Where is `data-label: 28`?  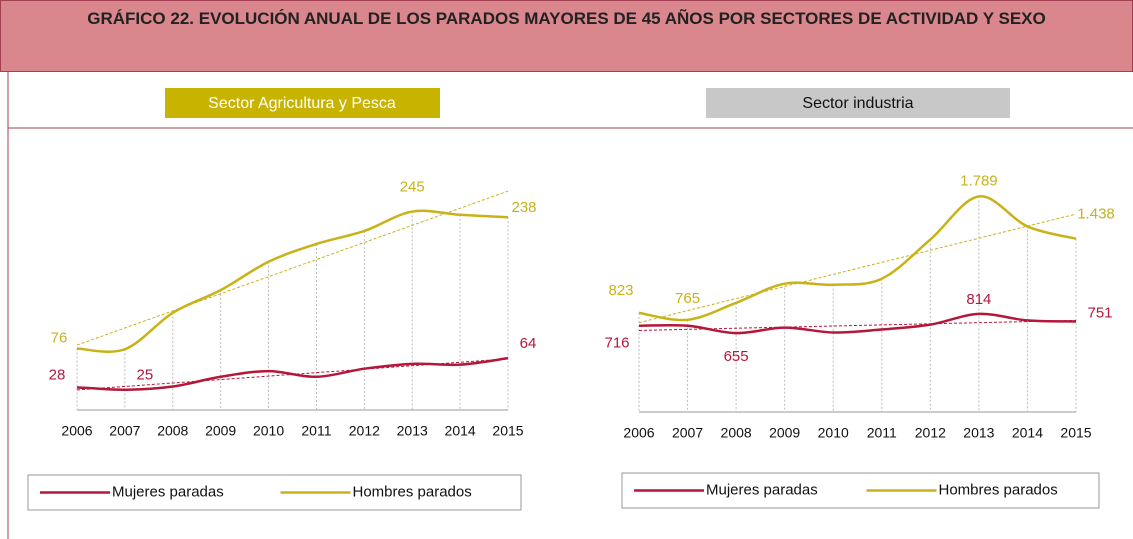
data-label: 28 is located at coordinates (57, 374).